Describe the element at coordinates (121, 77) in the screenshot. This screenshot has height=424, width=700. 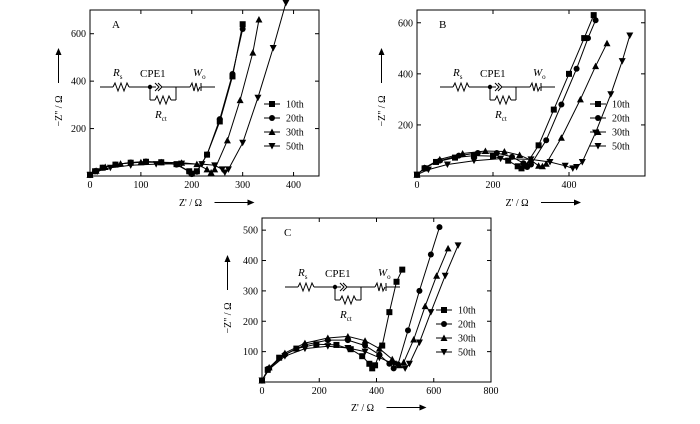
I see `circuit-label-rs-sub: s` at that location.